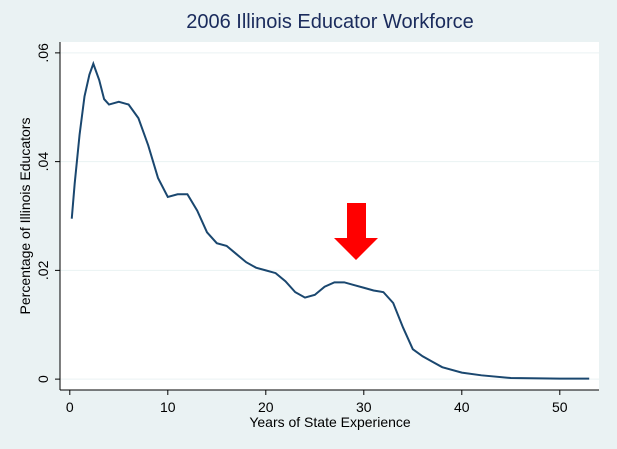 Image resolution: width=617 pixels, height=449 pixels. Describe the element at coordinates (462, 407) in the screenshot. I see `x-tick-label: 40` at that location.